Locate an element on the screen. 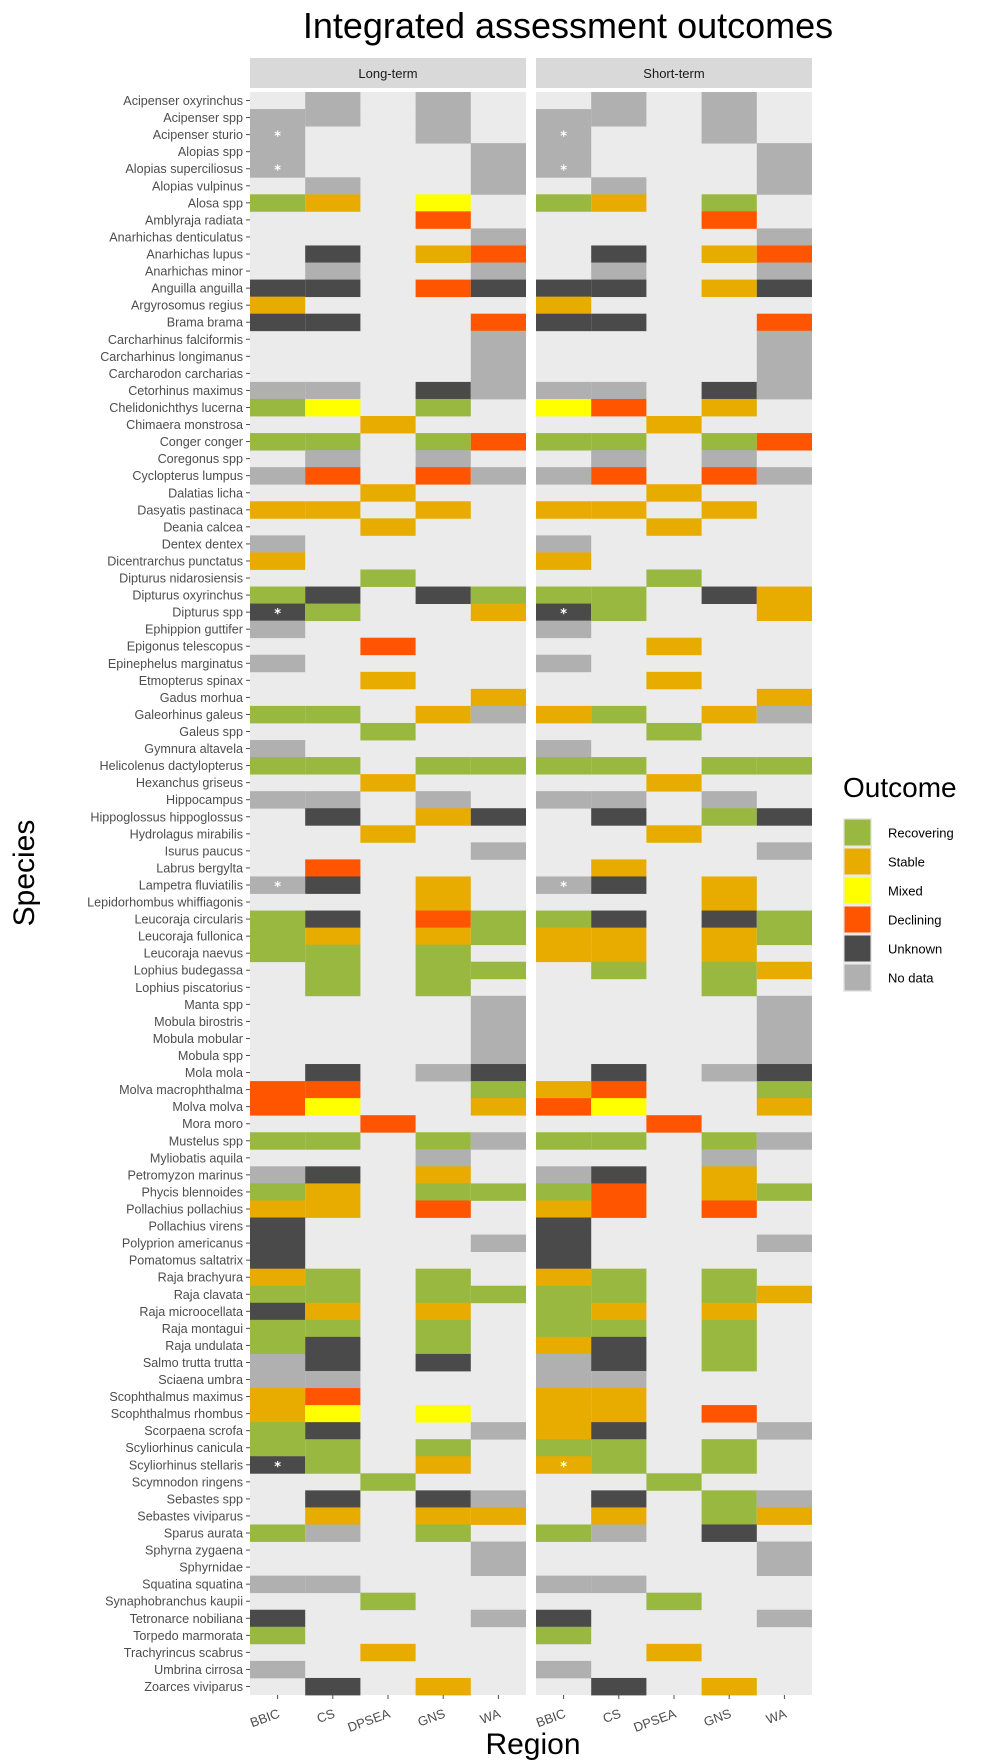  y-tick-label: Dasyatis pastinaca is located at coordinates (190, 510).